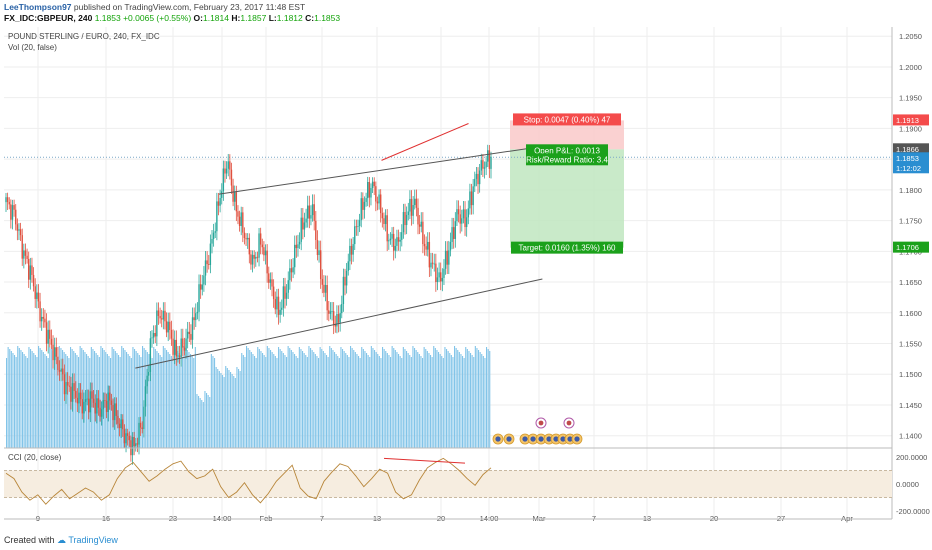 The height and width of the screenshot is (550, 932). Describe the element at coordinates (93, 540) in the screenshot. I see `tradingview-brand: TradingView` at that location.